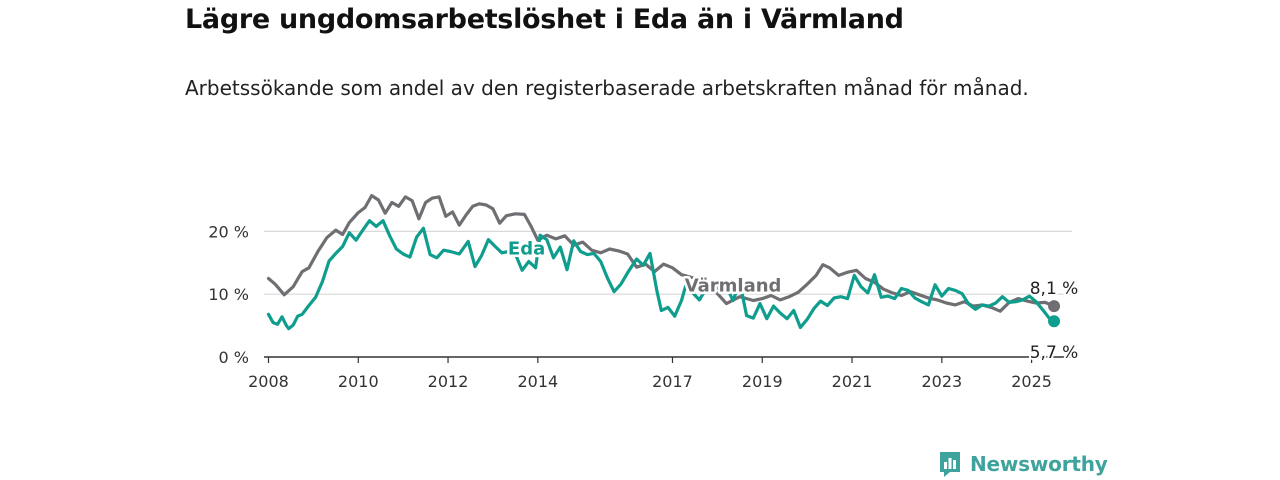 The height and width of the screenshot is (480, 1280). What do you see at coordinates (448, 381) in the screenshot?
I see `x-tick-label: 2012` at bounding box center [448, 381].